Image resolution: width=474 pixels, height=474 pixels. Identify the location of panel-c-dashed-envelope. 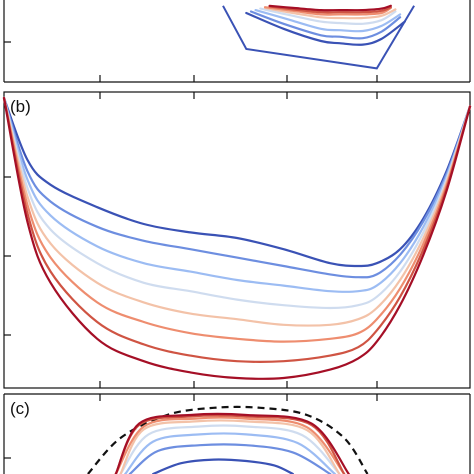
(228, 439).